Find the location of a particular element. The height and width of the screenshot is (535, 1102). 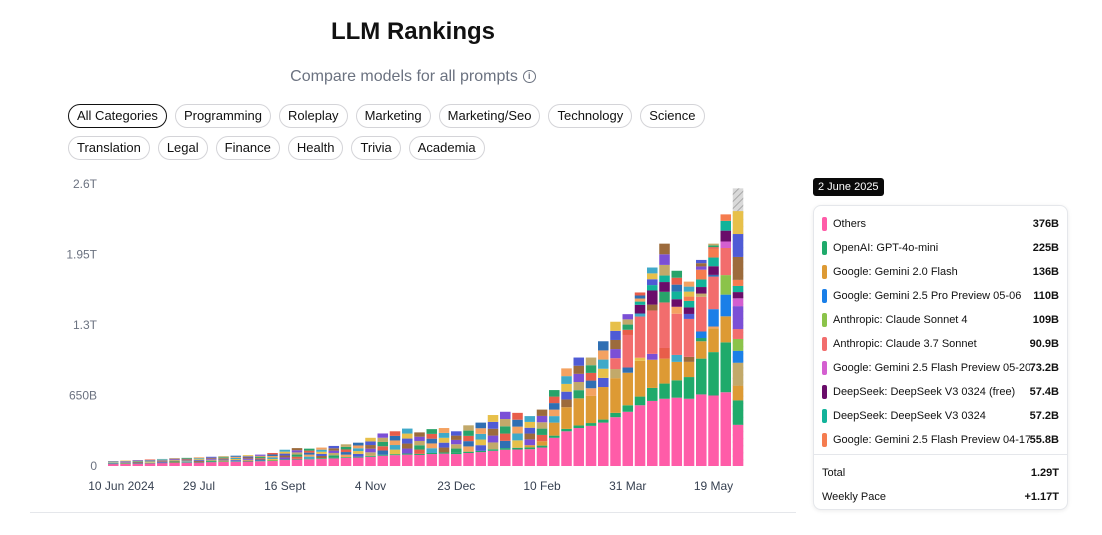

category-chip-marketing: Marketing is located at coordinates (393, 116).